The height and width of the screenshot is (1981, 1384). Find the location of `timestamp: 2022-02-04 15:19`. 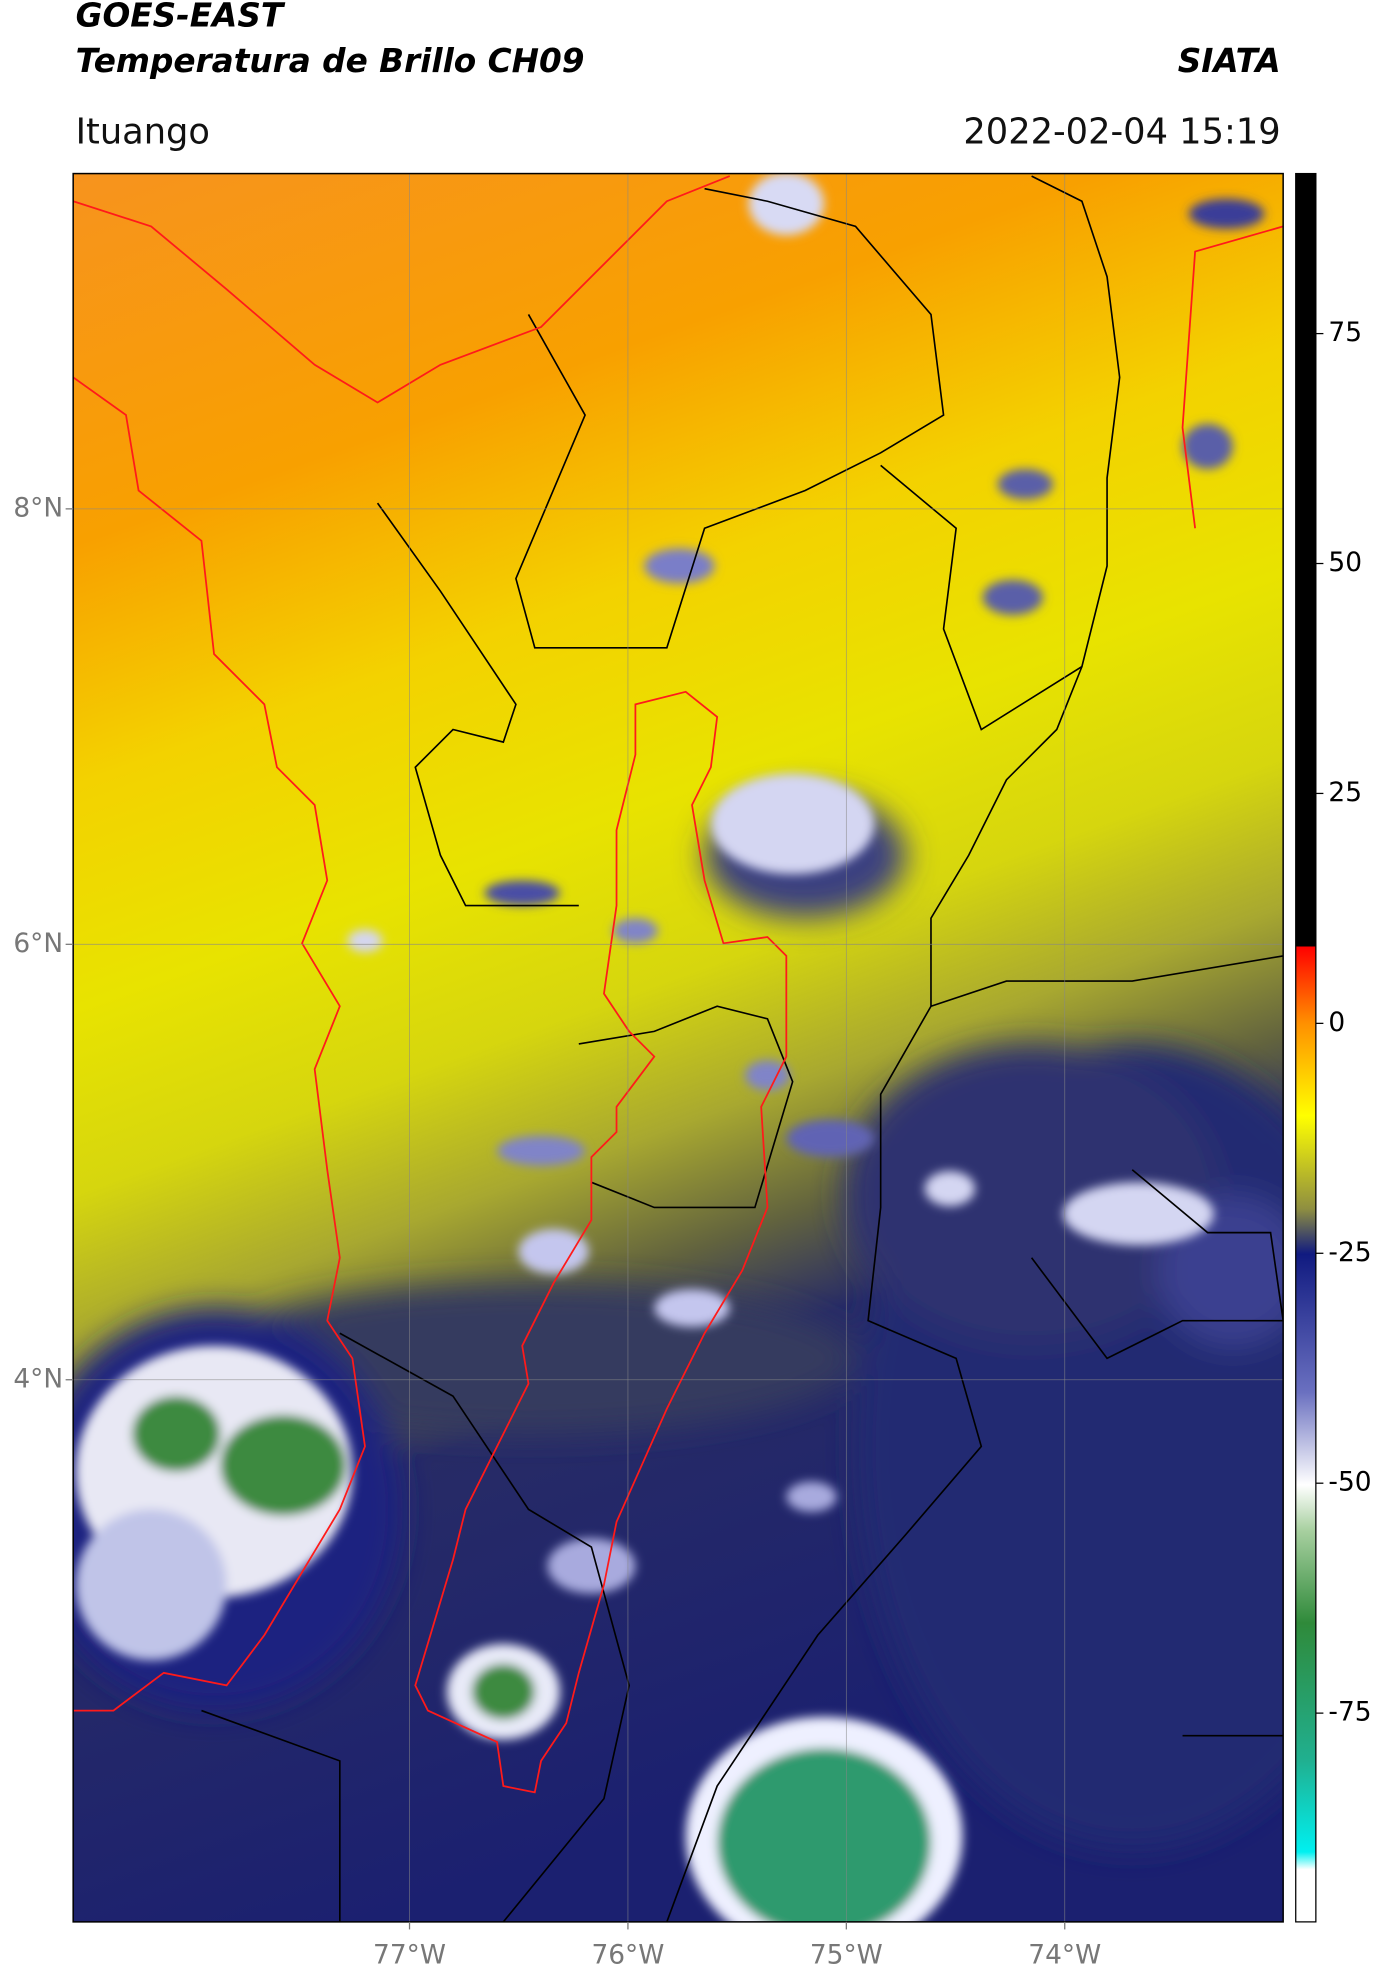

timestamp: 2022-02-04 15:19 is located at coordinates (1121, 131).